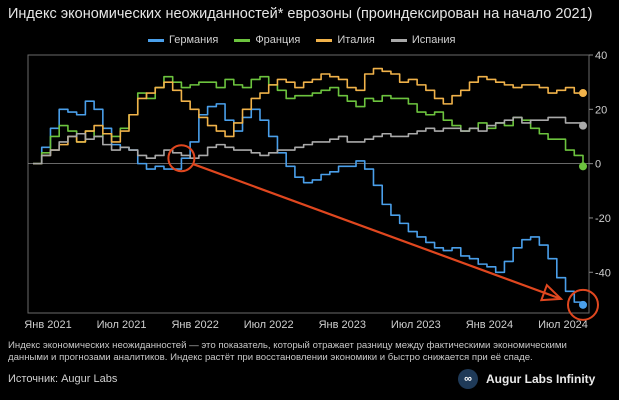 Image resolution: width=619 pixels, height=400 pixels. What do you see at coordinates (398, 40) in the screenshot?
I see `legend-swatch-spain` at bounding box center [398, 40].